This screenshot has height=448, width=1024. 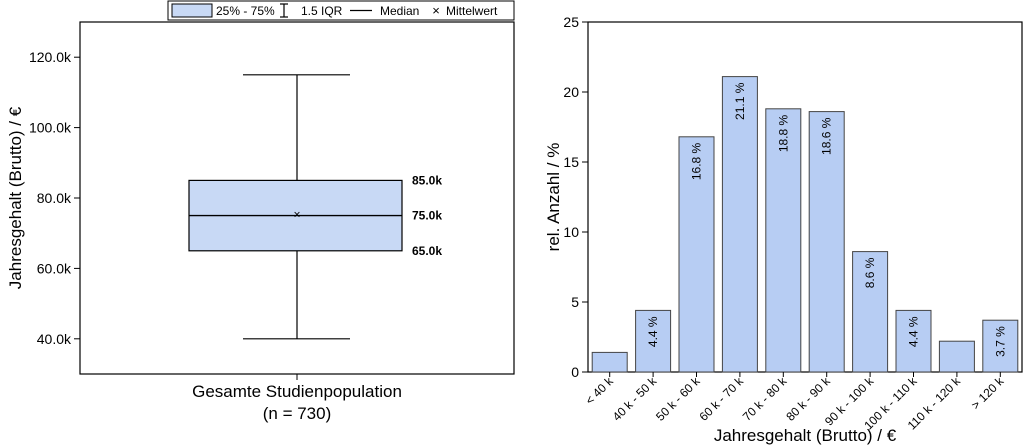 I want to click on legend-mean-icon: ×, so click(x=436, y=10).